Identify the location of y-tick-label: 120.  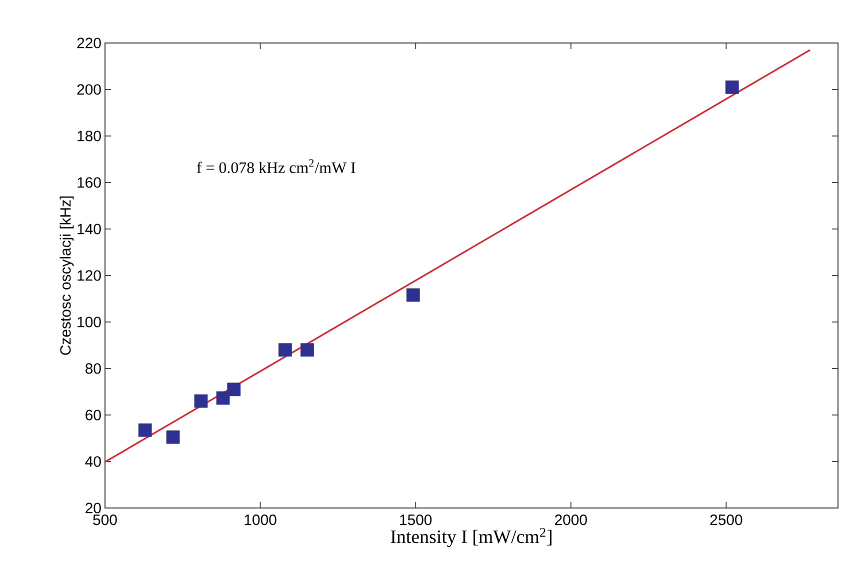
(89, 275).